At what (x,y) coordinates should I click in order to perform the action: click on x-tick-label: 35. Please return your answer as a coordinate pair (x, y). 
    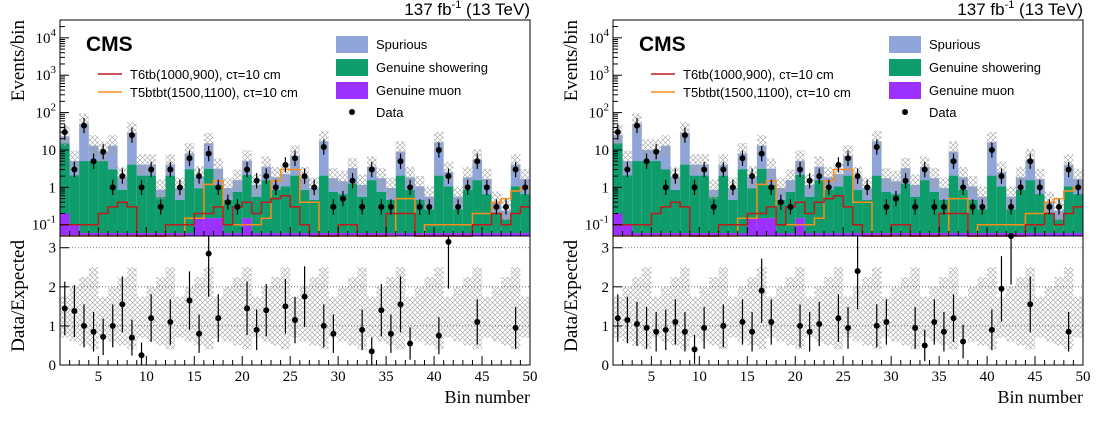
    Looking at the image, I should click on (939, 377).